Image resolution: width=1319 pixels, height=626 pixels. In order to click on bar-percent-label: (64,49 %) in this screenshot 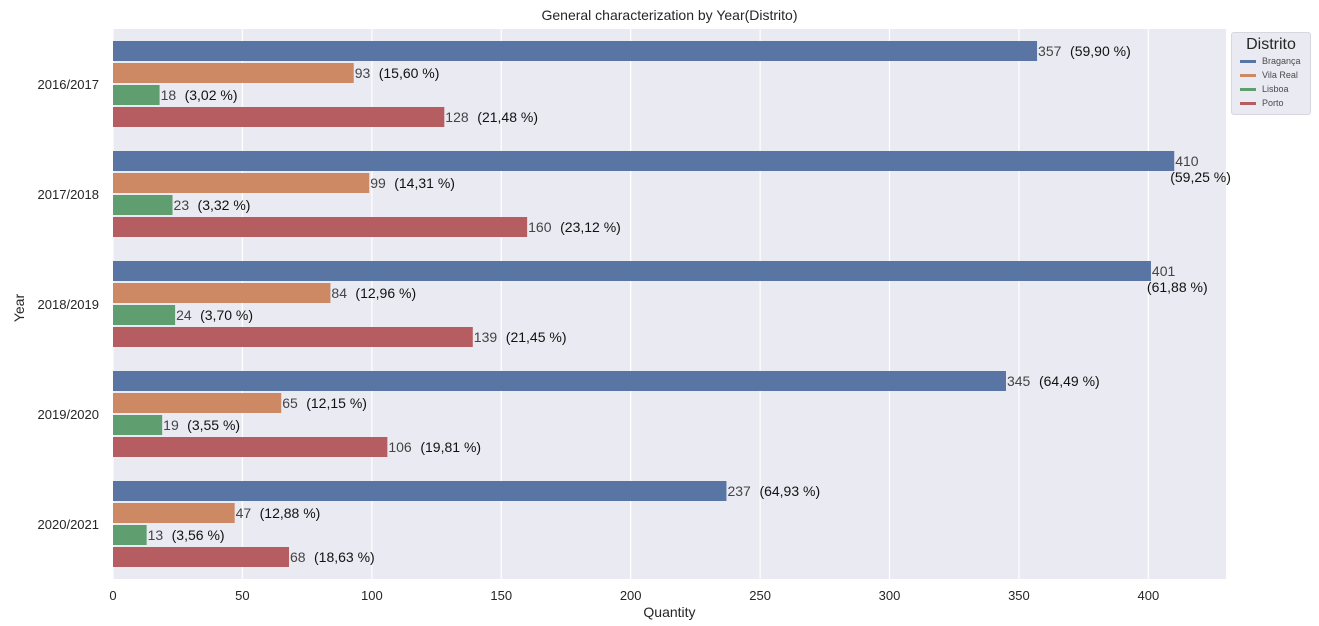, I will do `click(1069, 381)`.